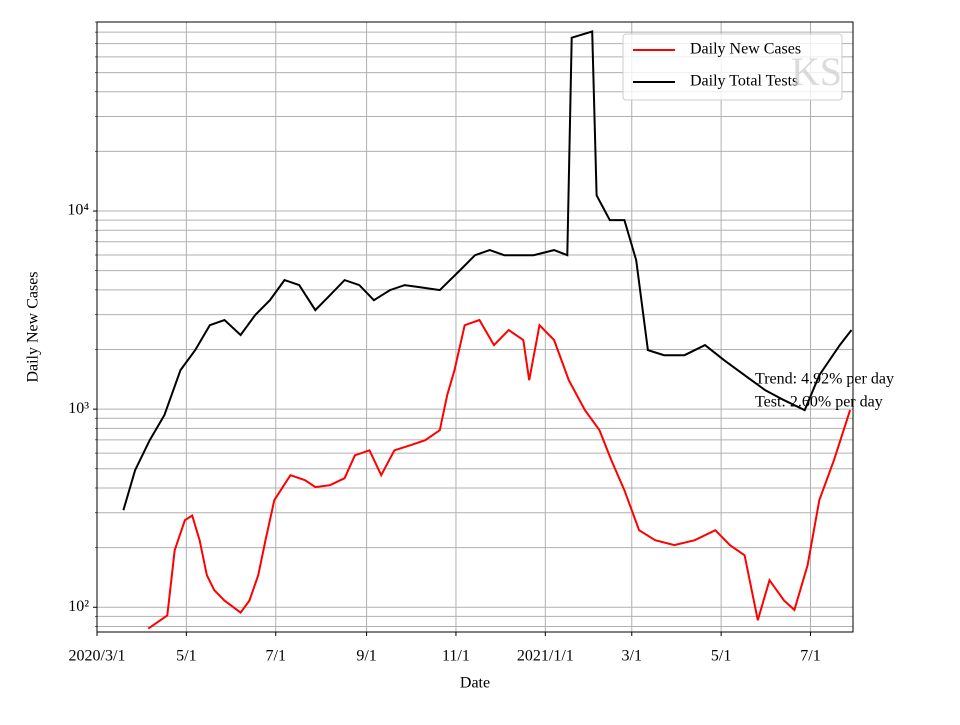  Describe the element at coordinates (78, 606) in the screenshot. I see `y-tick-label: 10²` at that location.